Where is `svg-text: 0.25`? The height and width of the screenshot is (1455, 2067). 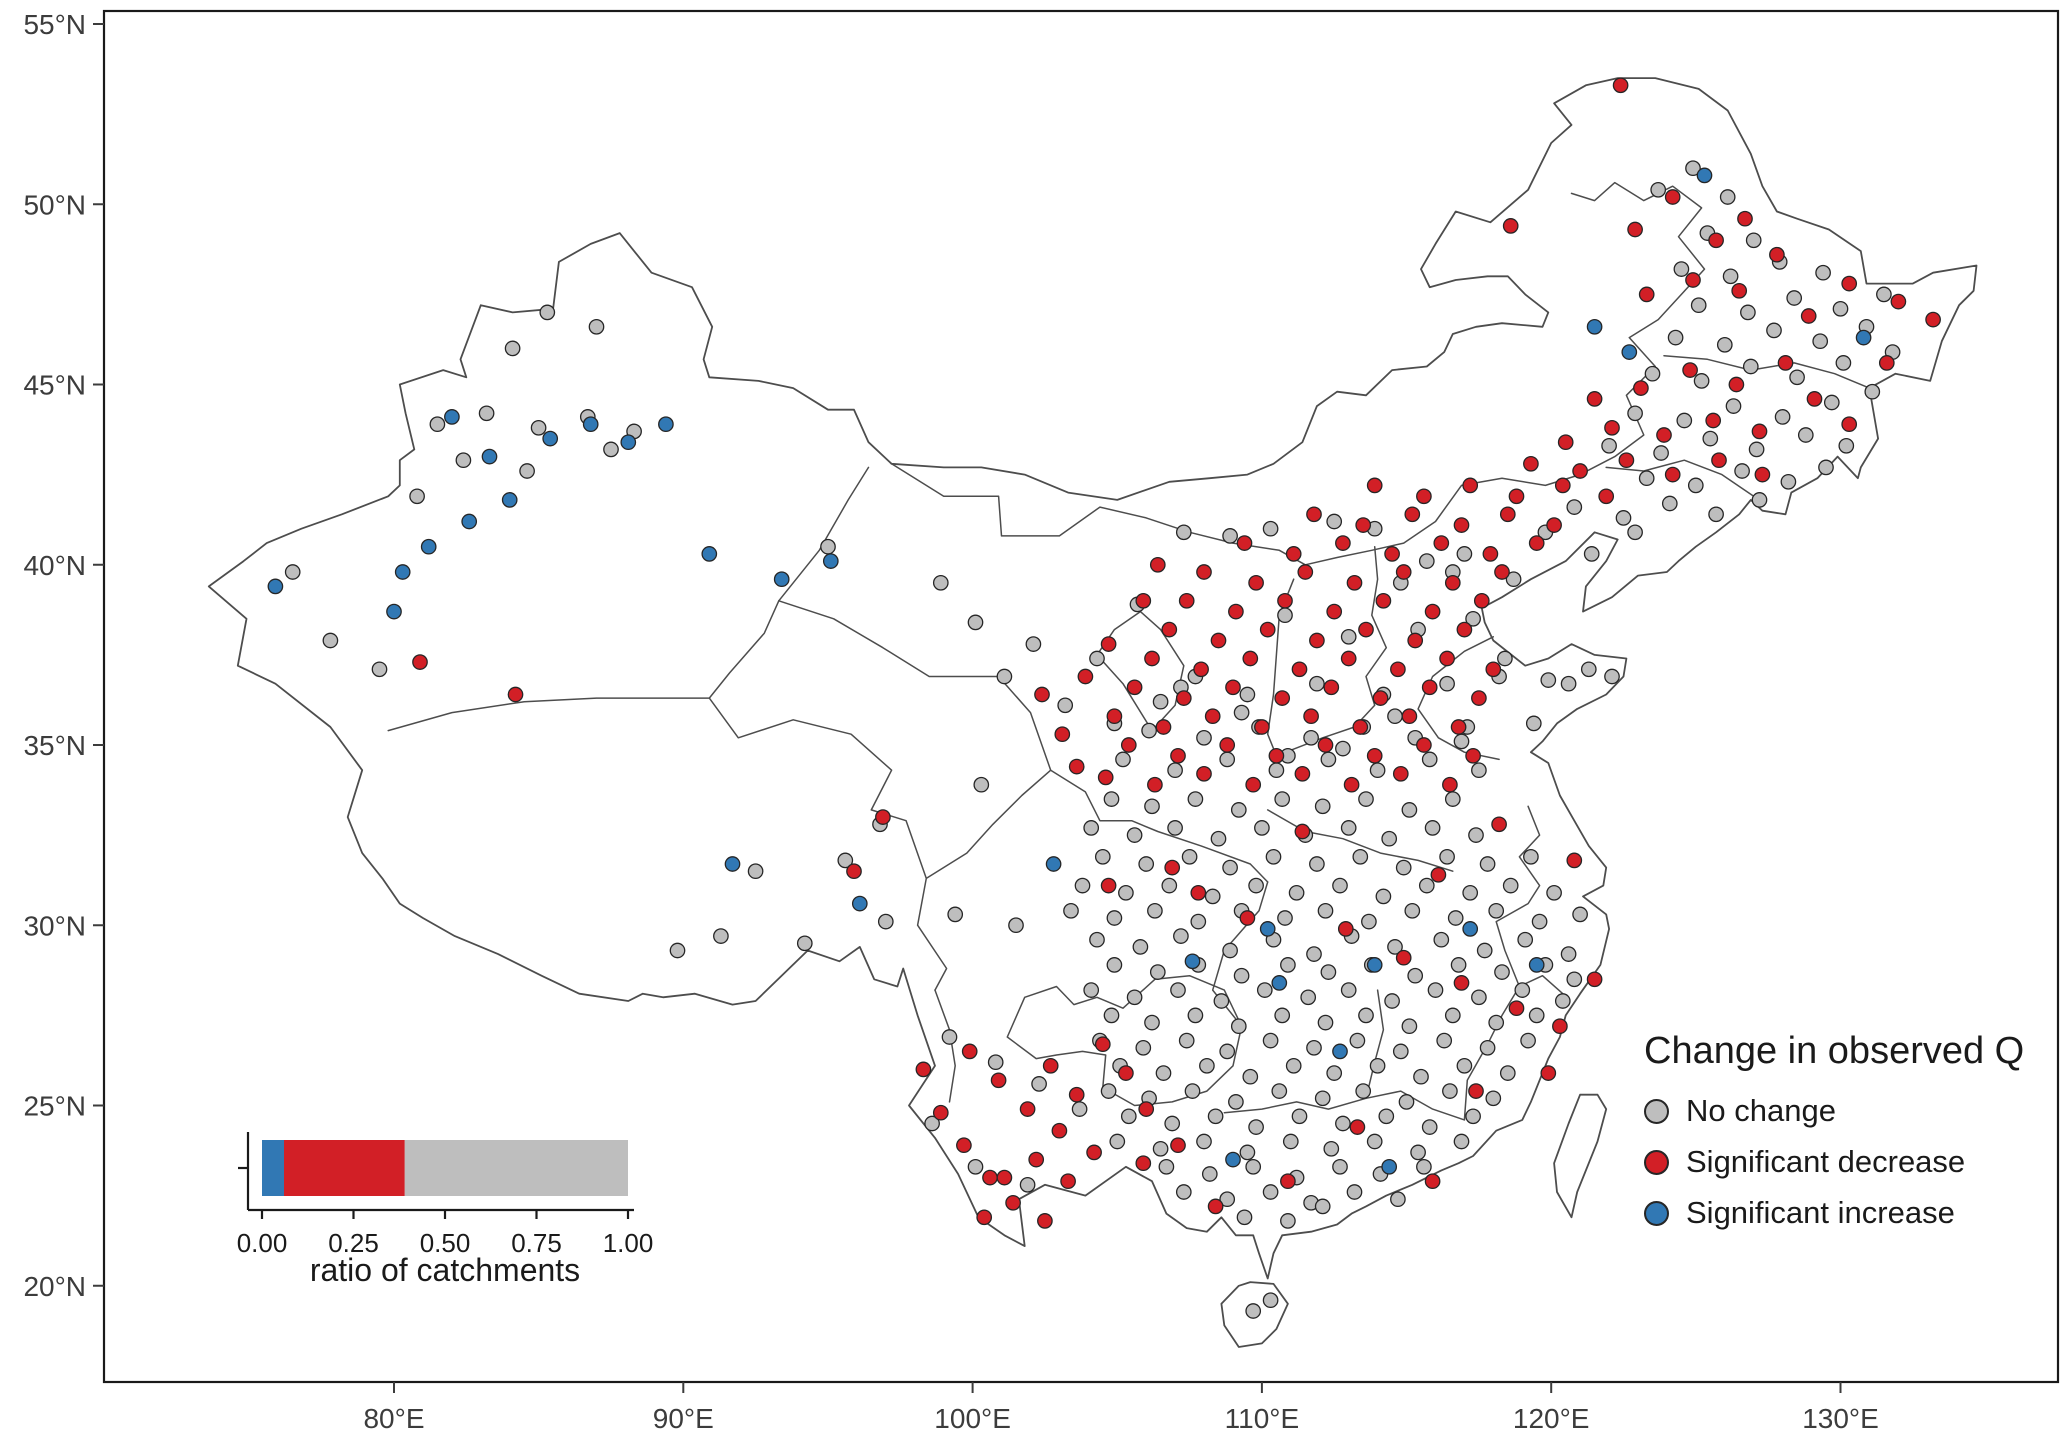
svg-text: 0.25 is located at coordinates (353, 1243).